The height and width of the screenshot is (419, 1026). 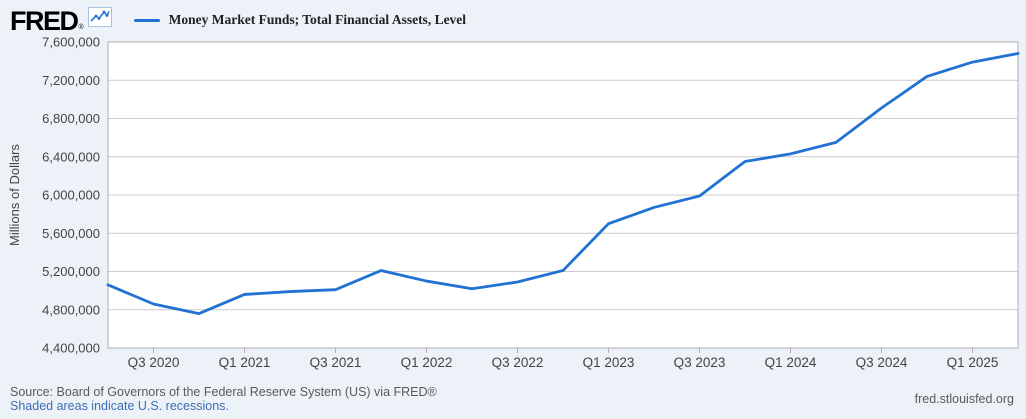 What do you see at coordinates (245, 362) in the screenshot?
I see `x-tick-label: Q1 2021` at bounding box center [245, 362].